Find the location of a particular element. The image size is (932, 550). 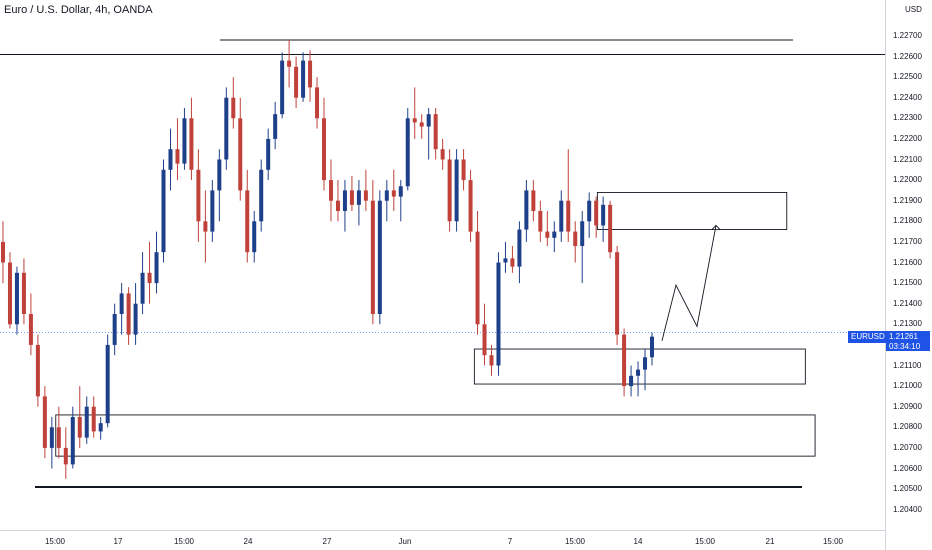

price-label: 1.22300 is located at coordinates (907, 118).